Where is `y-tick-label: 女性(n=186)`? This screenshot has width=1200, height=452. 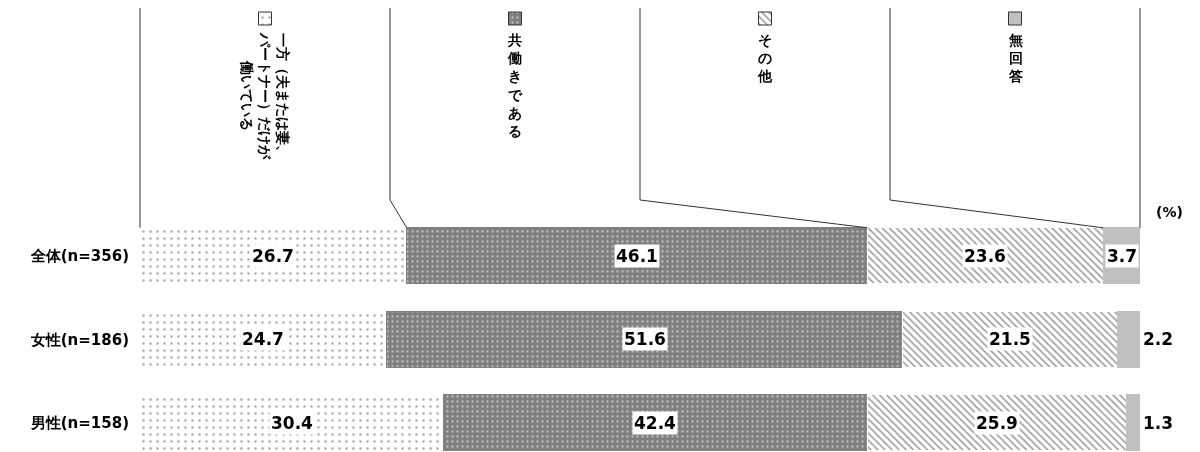
y-tick-label: 女性(n=186) is located at coordinates (79, 339).